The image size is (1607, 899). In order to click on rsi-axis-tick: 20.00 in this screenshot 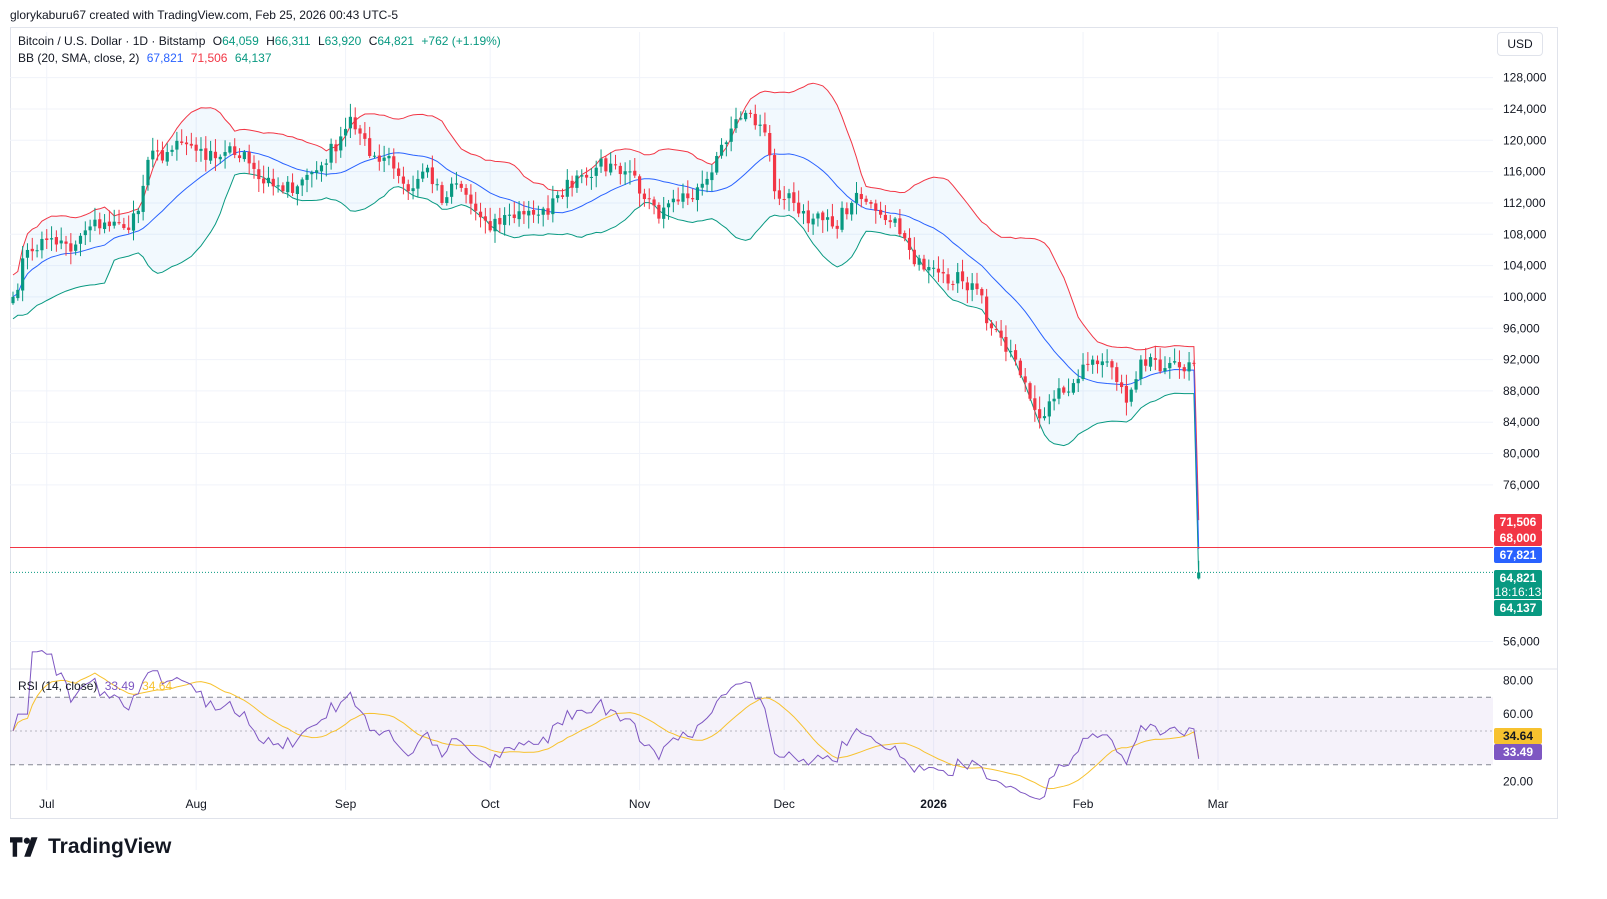, I will do `click(1518, 782)`.